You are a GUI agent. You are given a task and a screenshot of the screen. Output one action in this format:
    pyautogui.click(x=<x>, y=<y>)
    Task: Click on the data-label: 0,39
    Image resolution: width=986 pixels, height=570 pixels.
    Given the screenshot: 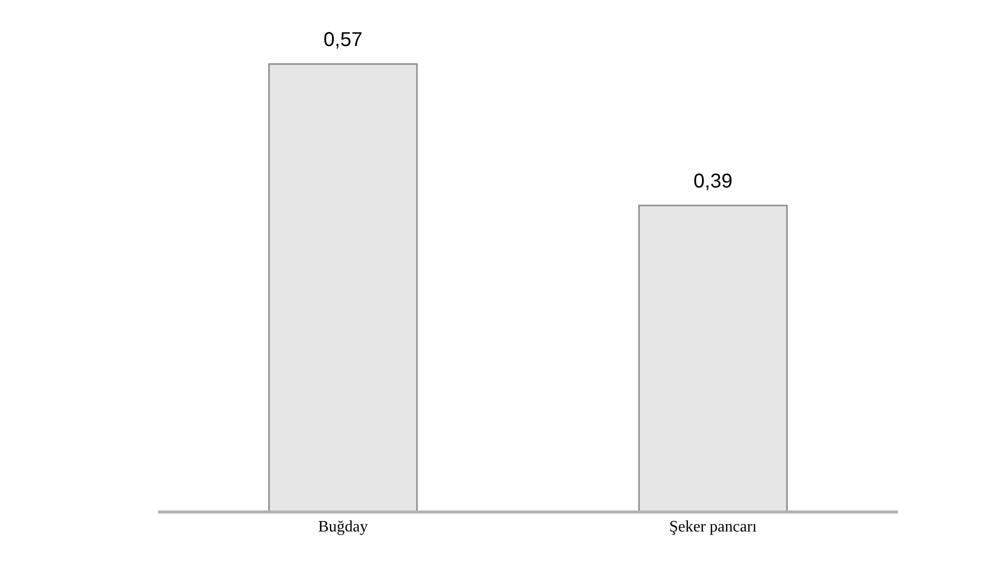 What is the action you would take?
    pyautogui.click(x=713, y=181)
    